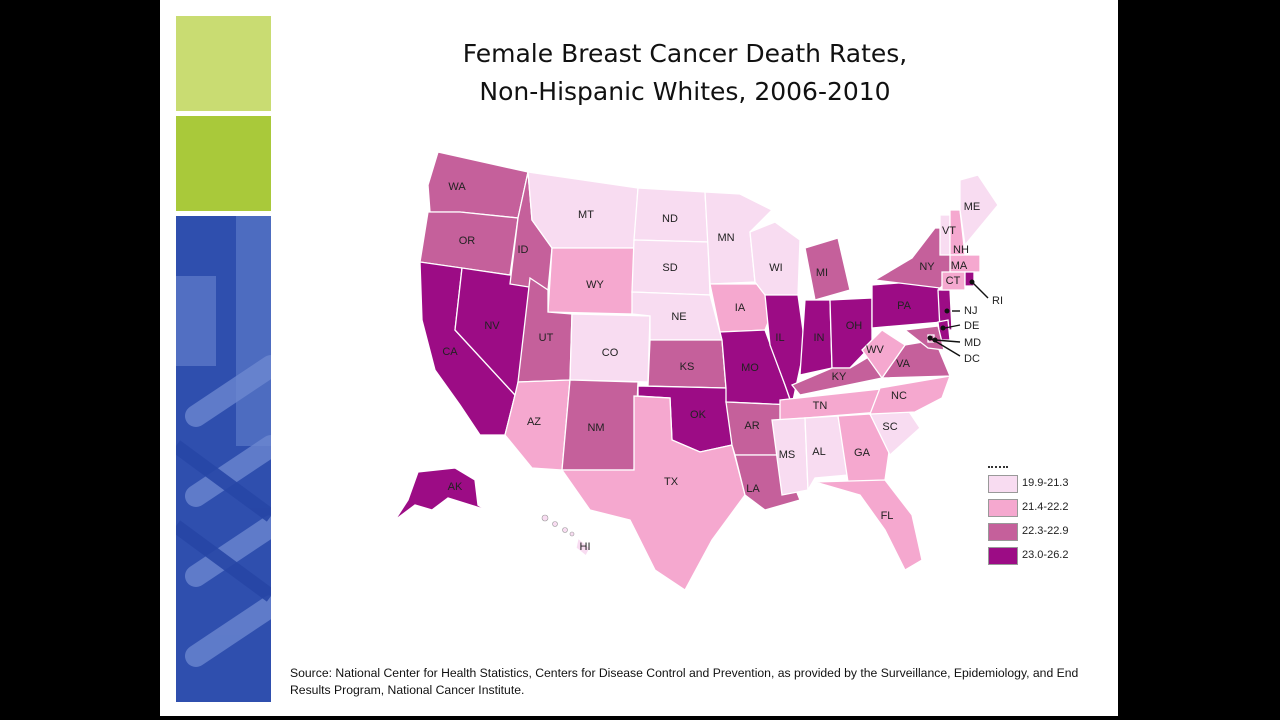 The height and width of the screenshot is (720, 1280). What do you see at coordinates (653, 493) in the screenshot?
I see `state-tx` at bounding box center [653, 493].